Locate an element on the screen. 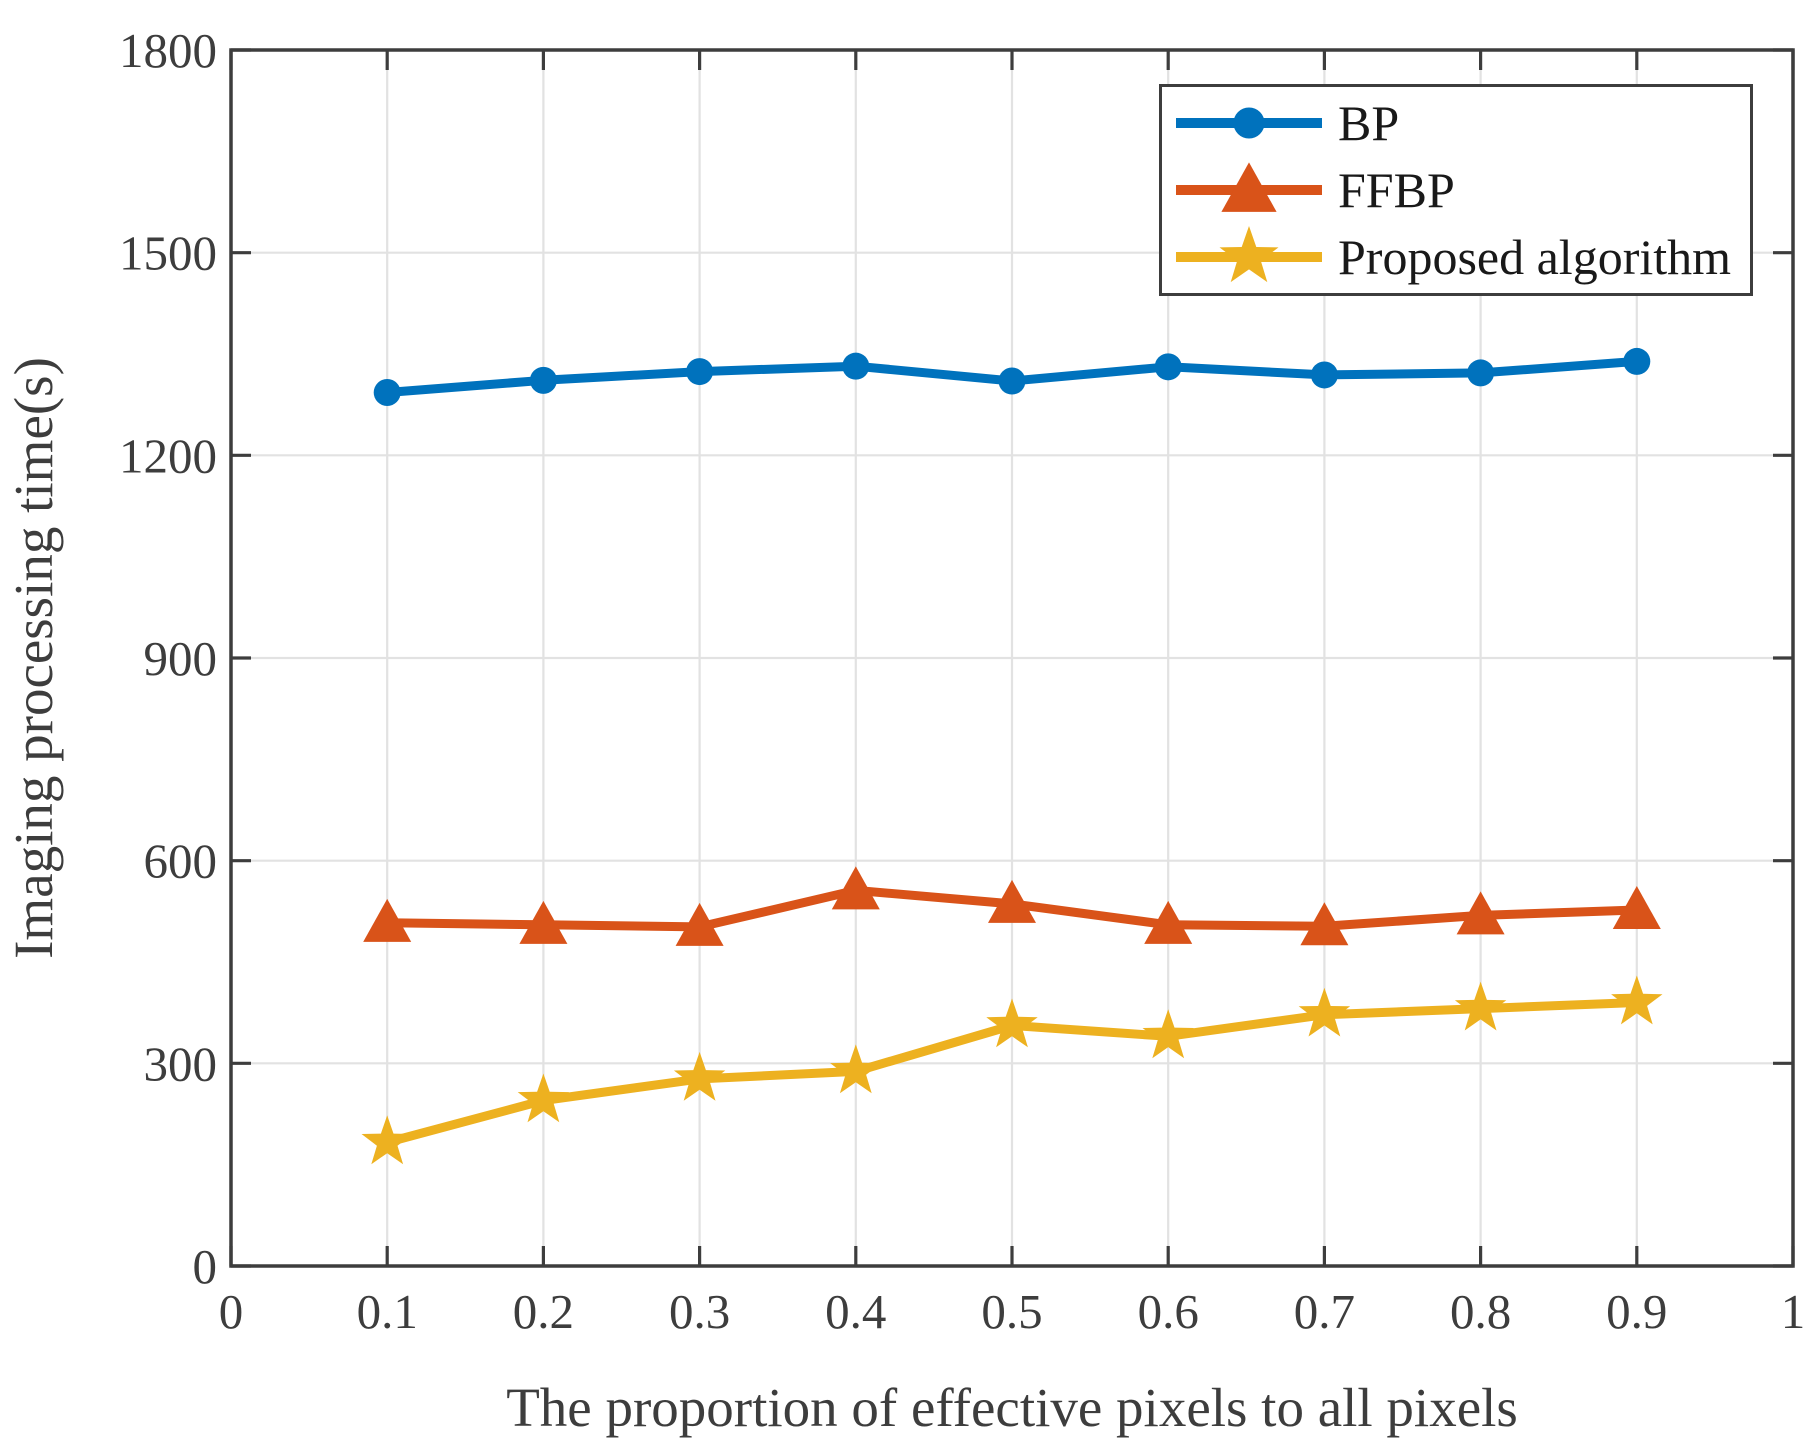  legend-swatch-ffbp-line-triangle-icon is located at coordinates (1249, 187).